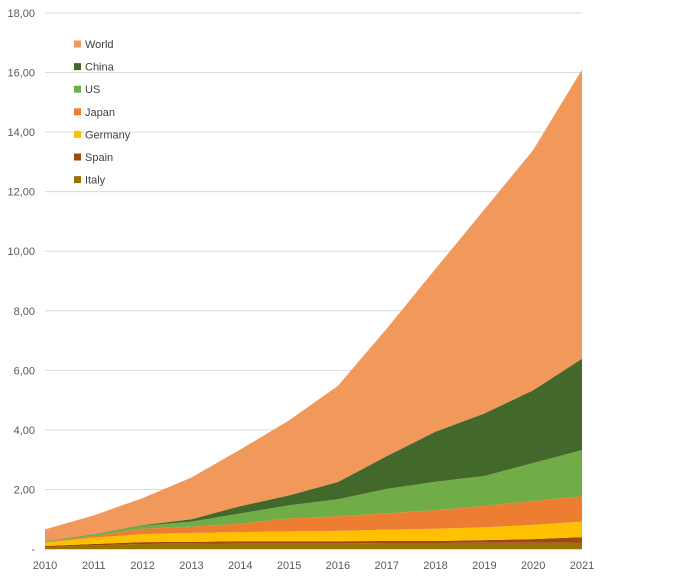  What do you see at coordinates (24, 490) in the screenshot?
I see `y-tick-label: 2,00` at bounding box center [24, 490].